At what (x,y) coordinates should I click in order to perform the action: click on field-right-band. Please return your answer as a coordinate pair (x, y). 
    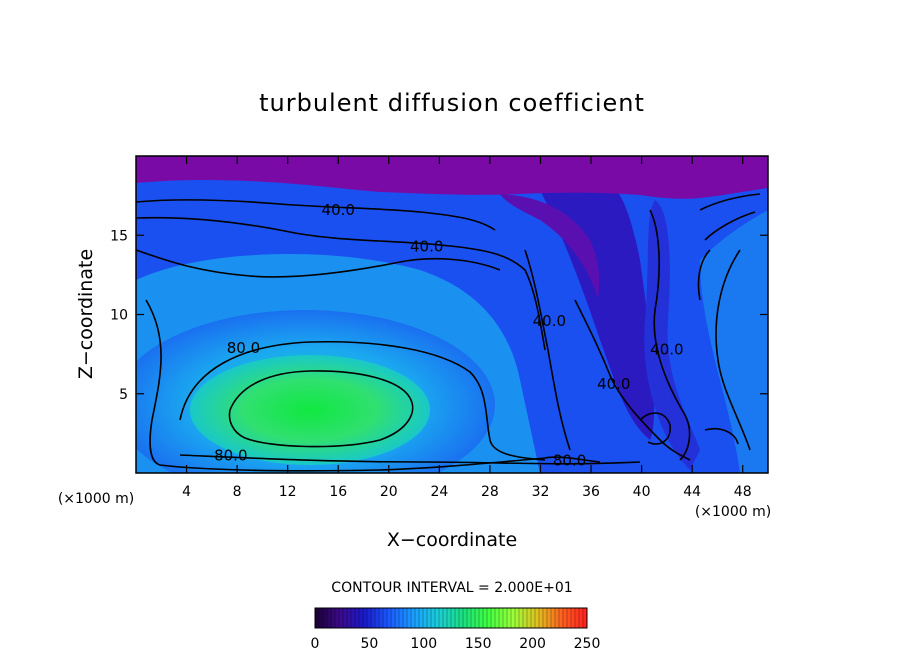
    Looking at the image, I should click on (734, 341).